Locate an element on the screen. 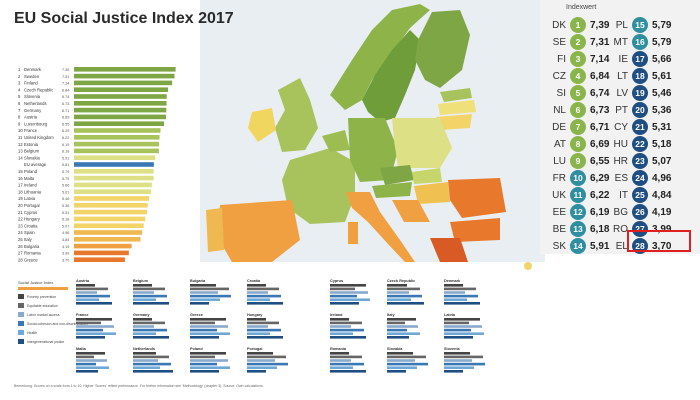 The height and width of the screenshot is (400, 700). bar-category-label: Ireland is located at coordinates (30, 185).